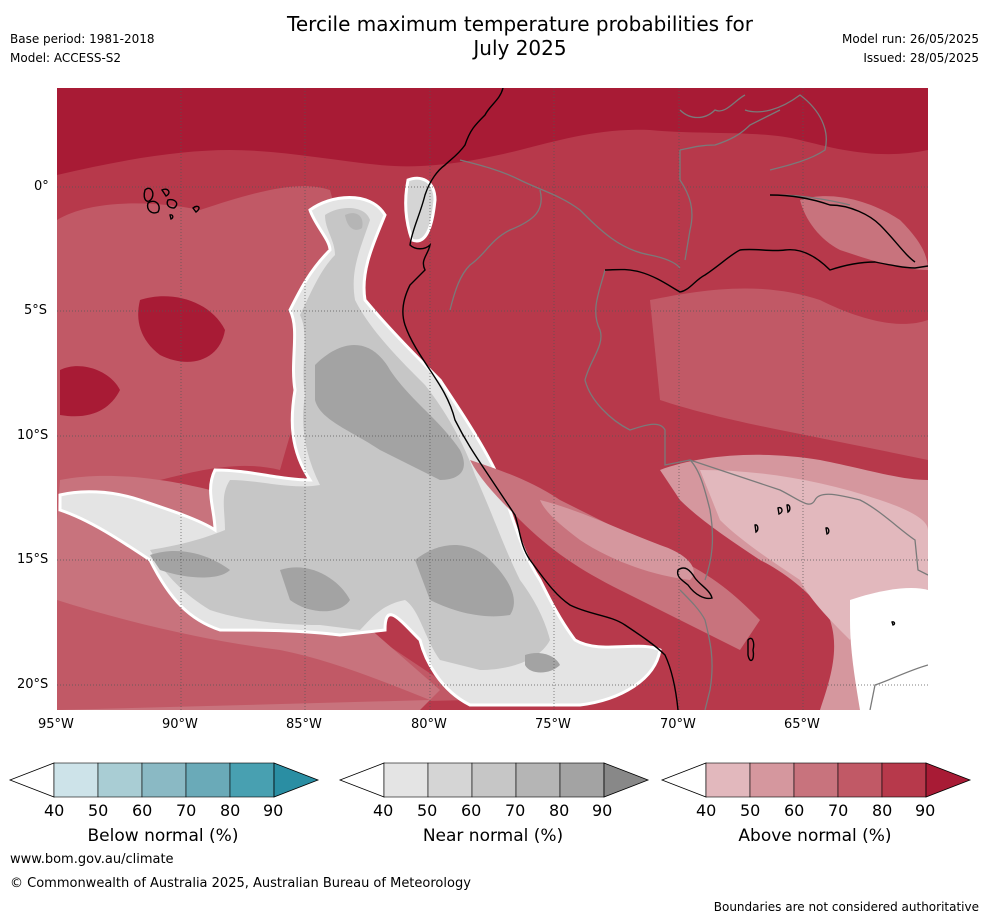 The height and width of the screenshot is (919, 988). Describe the element at coordinates (273, 810) in the screenshot. I see `cb0-tick-90: 90` at that location.